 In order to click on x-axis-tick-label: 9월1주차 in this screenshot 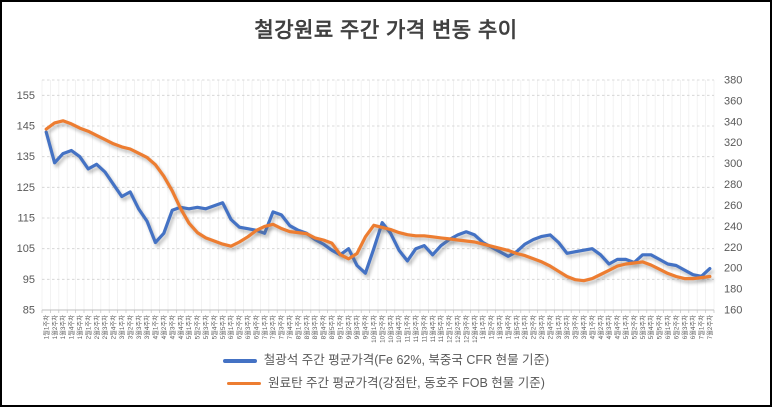, I will do `click(339, 327)`.